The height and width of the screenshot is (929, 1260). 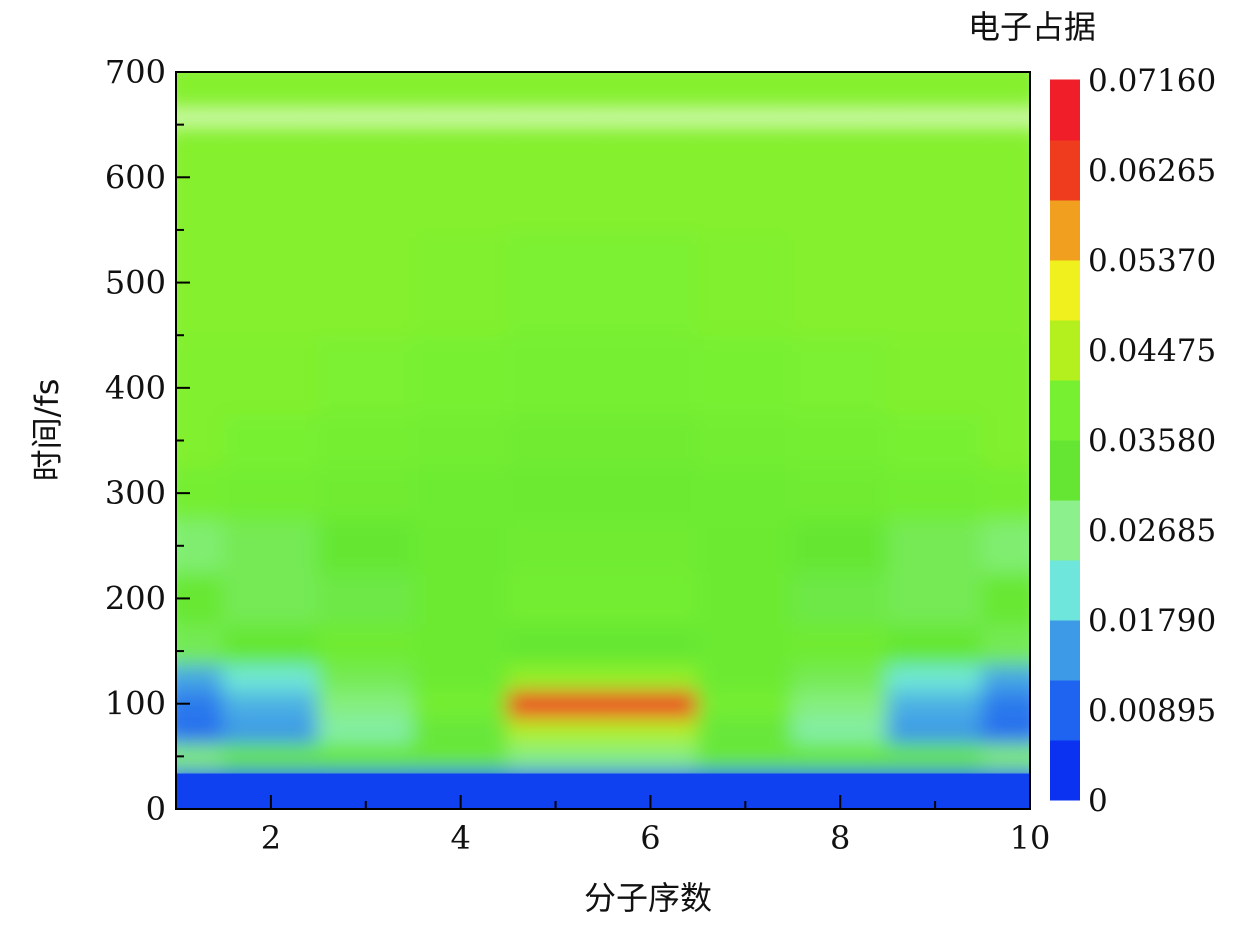 I want to click on x-tick-label: 2, so click(x=271, y=838).